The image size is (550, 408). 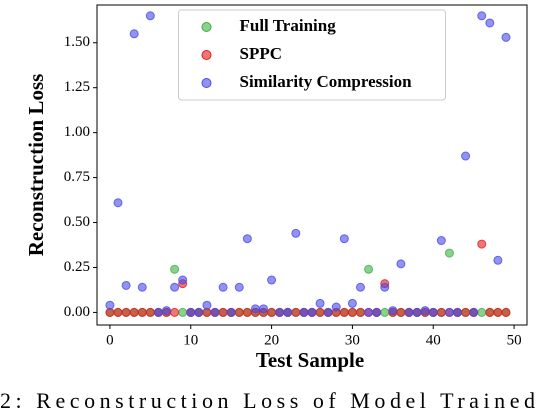 I want to click on y-tick-label: 0.25, so click(x=77, y=267).